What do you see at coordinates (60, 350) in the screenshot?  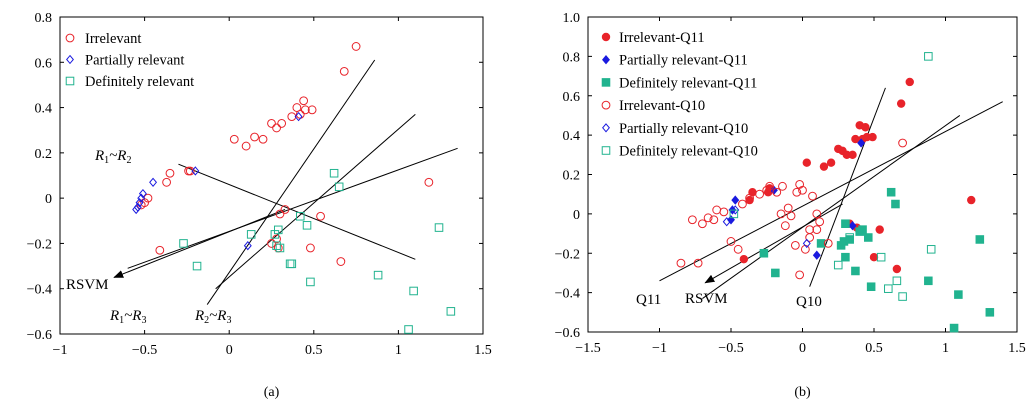 I see `x-tick-label: −1` at bounding box center [60, 350].